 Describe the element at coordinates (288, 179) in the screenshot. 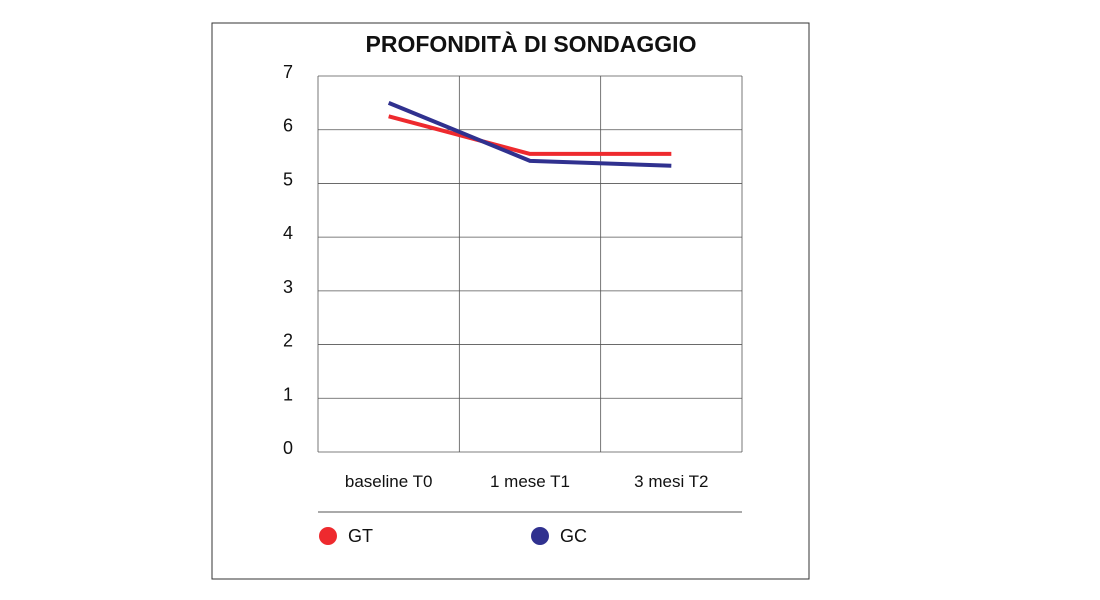

I see `y-tick-label: 5` at that location.